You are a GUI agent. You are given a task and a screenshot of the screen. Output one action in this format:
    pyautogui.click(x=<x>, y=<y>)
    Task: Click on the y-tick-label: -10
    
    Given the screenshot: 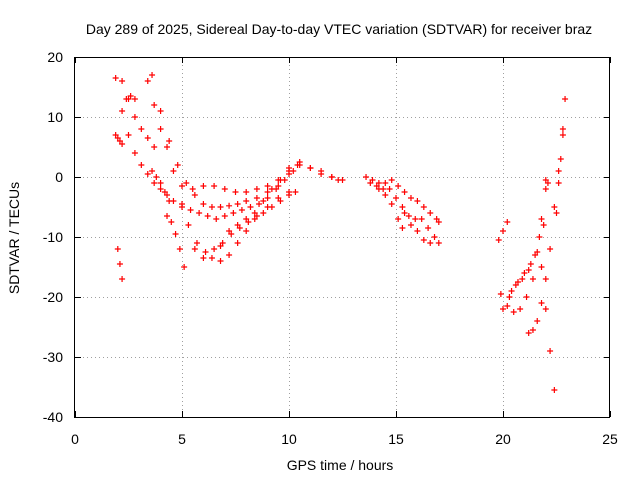 What is the action you would take?
    pyautogui.click(x=53, y=237)
    